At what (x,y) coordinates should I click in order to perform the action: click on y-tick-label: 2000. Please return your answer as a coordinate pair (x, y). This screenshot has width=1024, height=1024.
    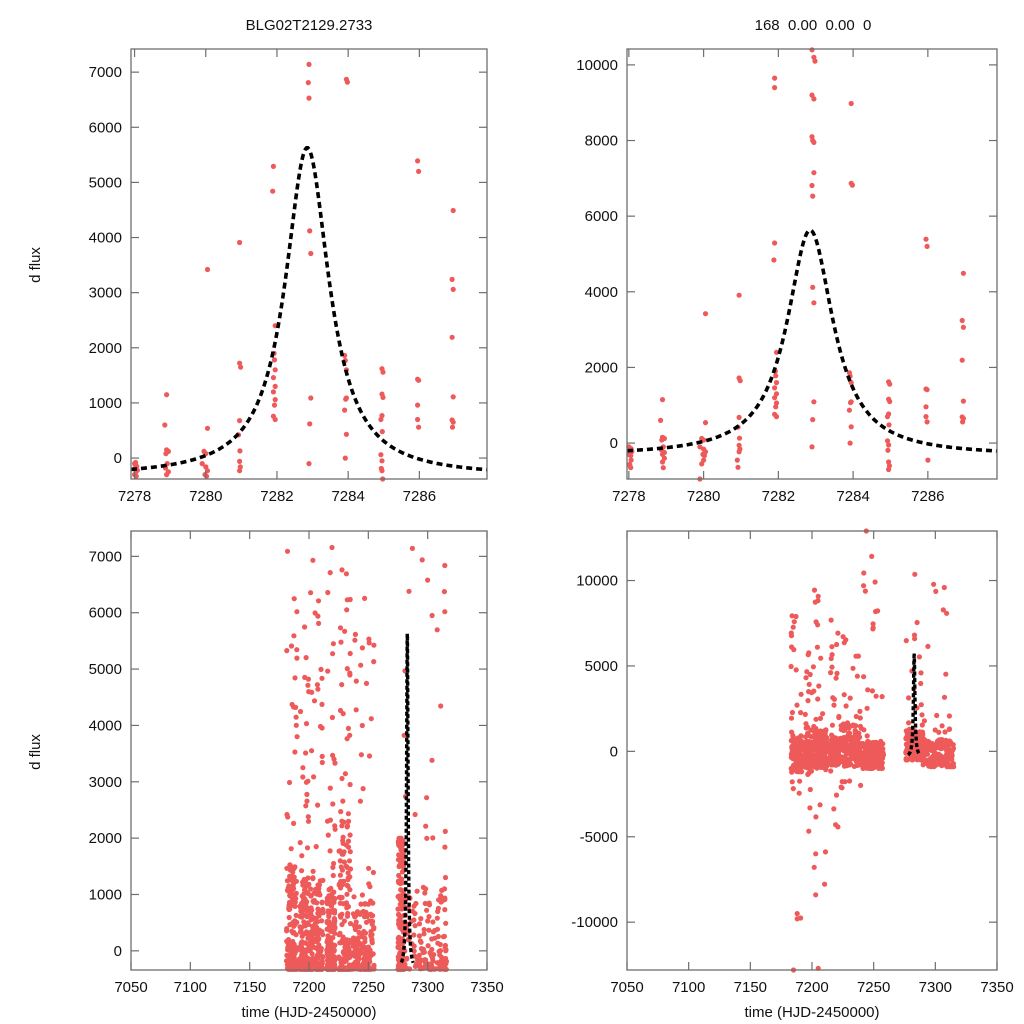
    Looking at the image, I should click on (105, 838).